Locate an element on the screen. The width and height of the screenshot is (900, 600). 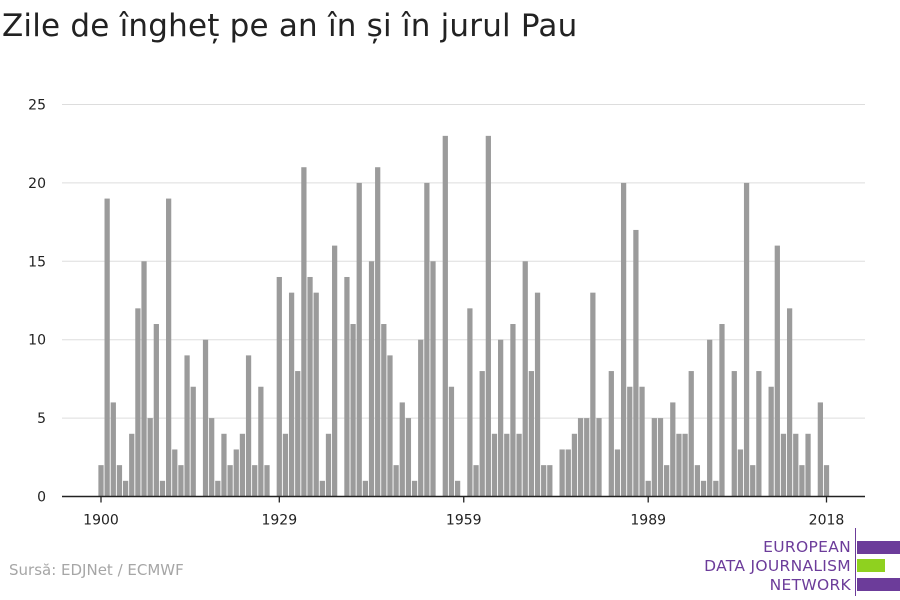
bar-1915 is located at coordinates (193, 441).